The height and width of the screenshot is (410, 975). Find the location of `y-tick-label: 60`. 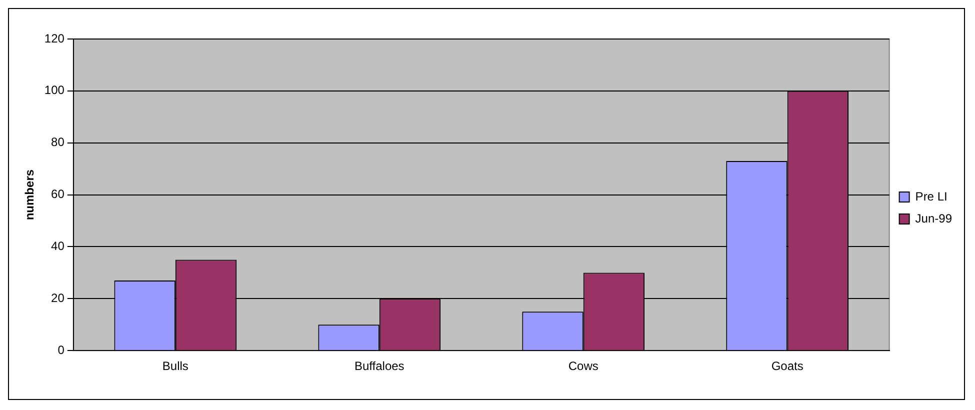

y-tick-label: 60 is located at coordinates (58, 194).